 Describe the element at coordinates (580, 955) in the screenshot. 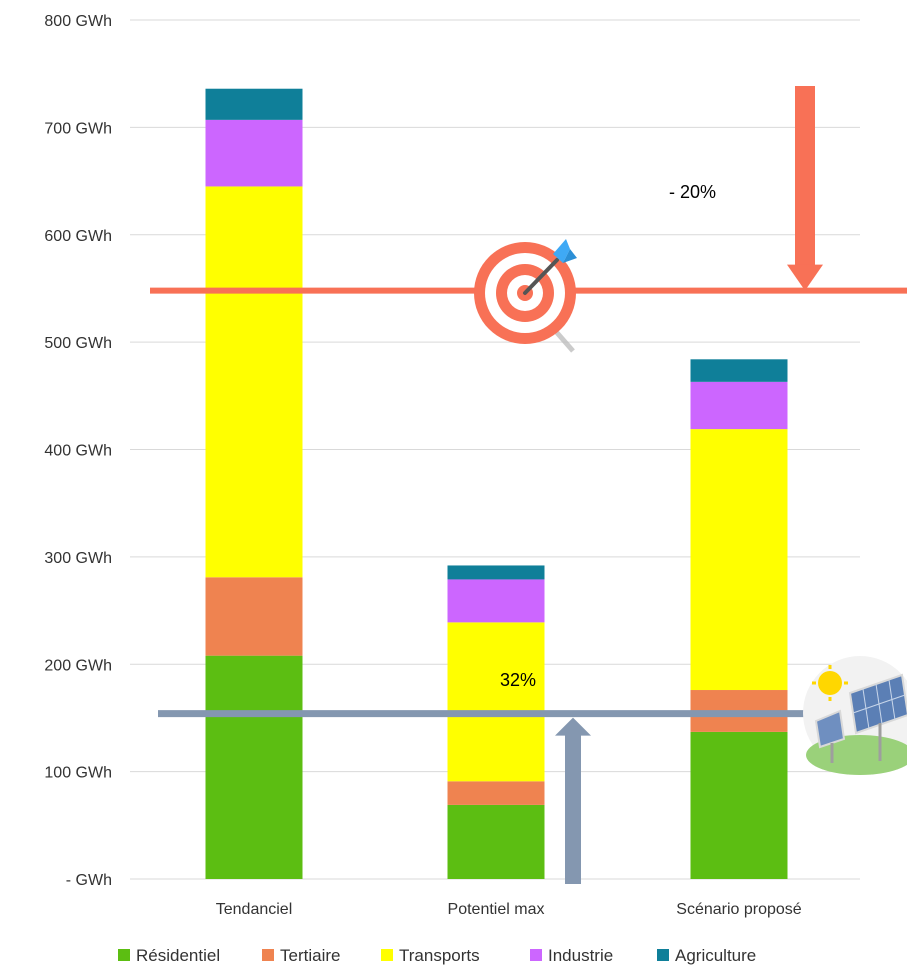

I see `legend-label: Industrie` at that location.